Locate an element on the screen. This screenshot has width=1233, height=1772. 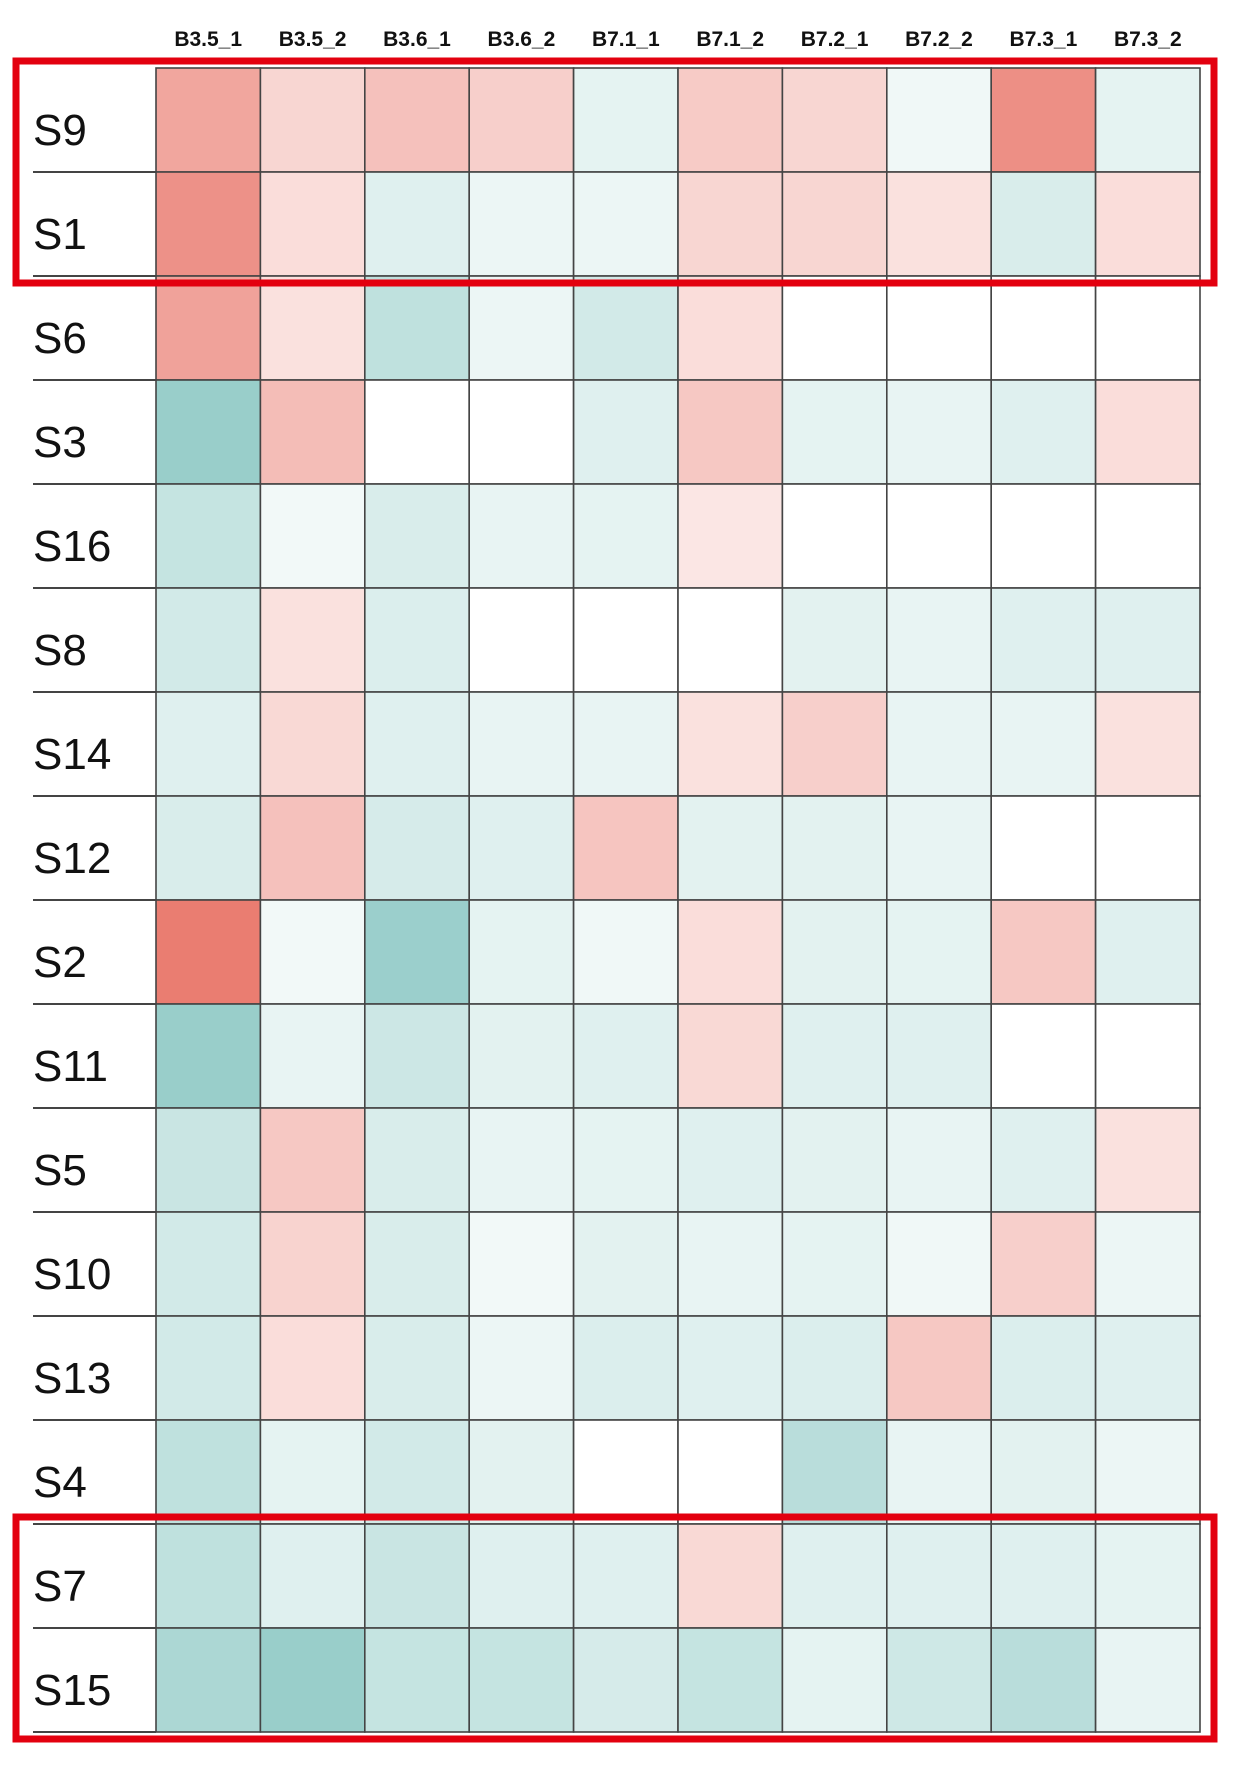
row-label: S6 is located at coordinates (60, 338).